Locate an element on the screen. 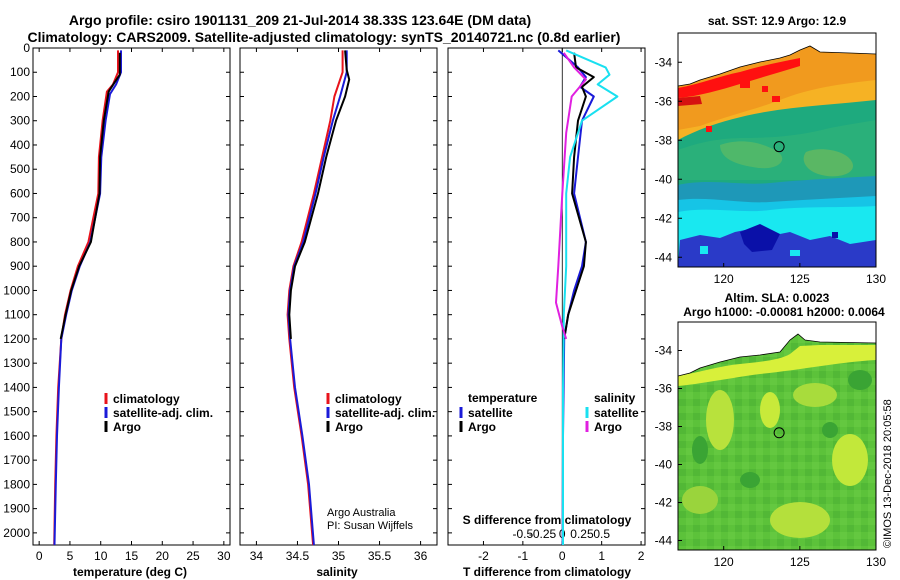  sla-map-axes: 120 125 130 -34 -36 -38 -40 -42 -44 is located at coordinates (771, 457).